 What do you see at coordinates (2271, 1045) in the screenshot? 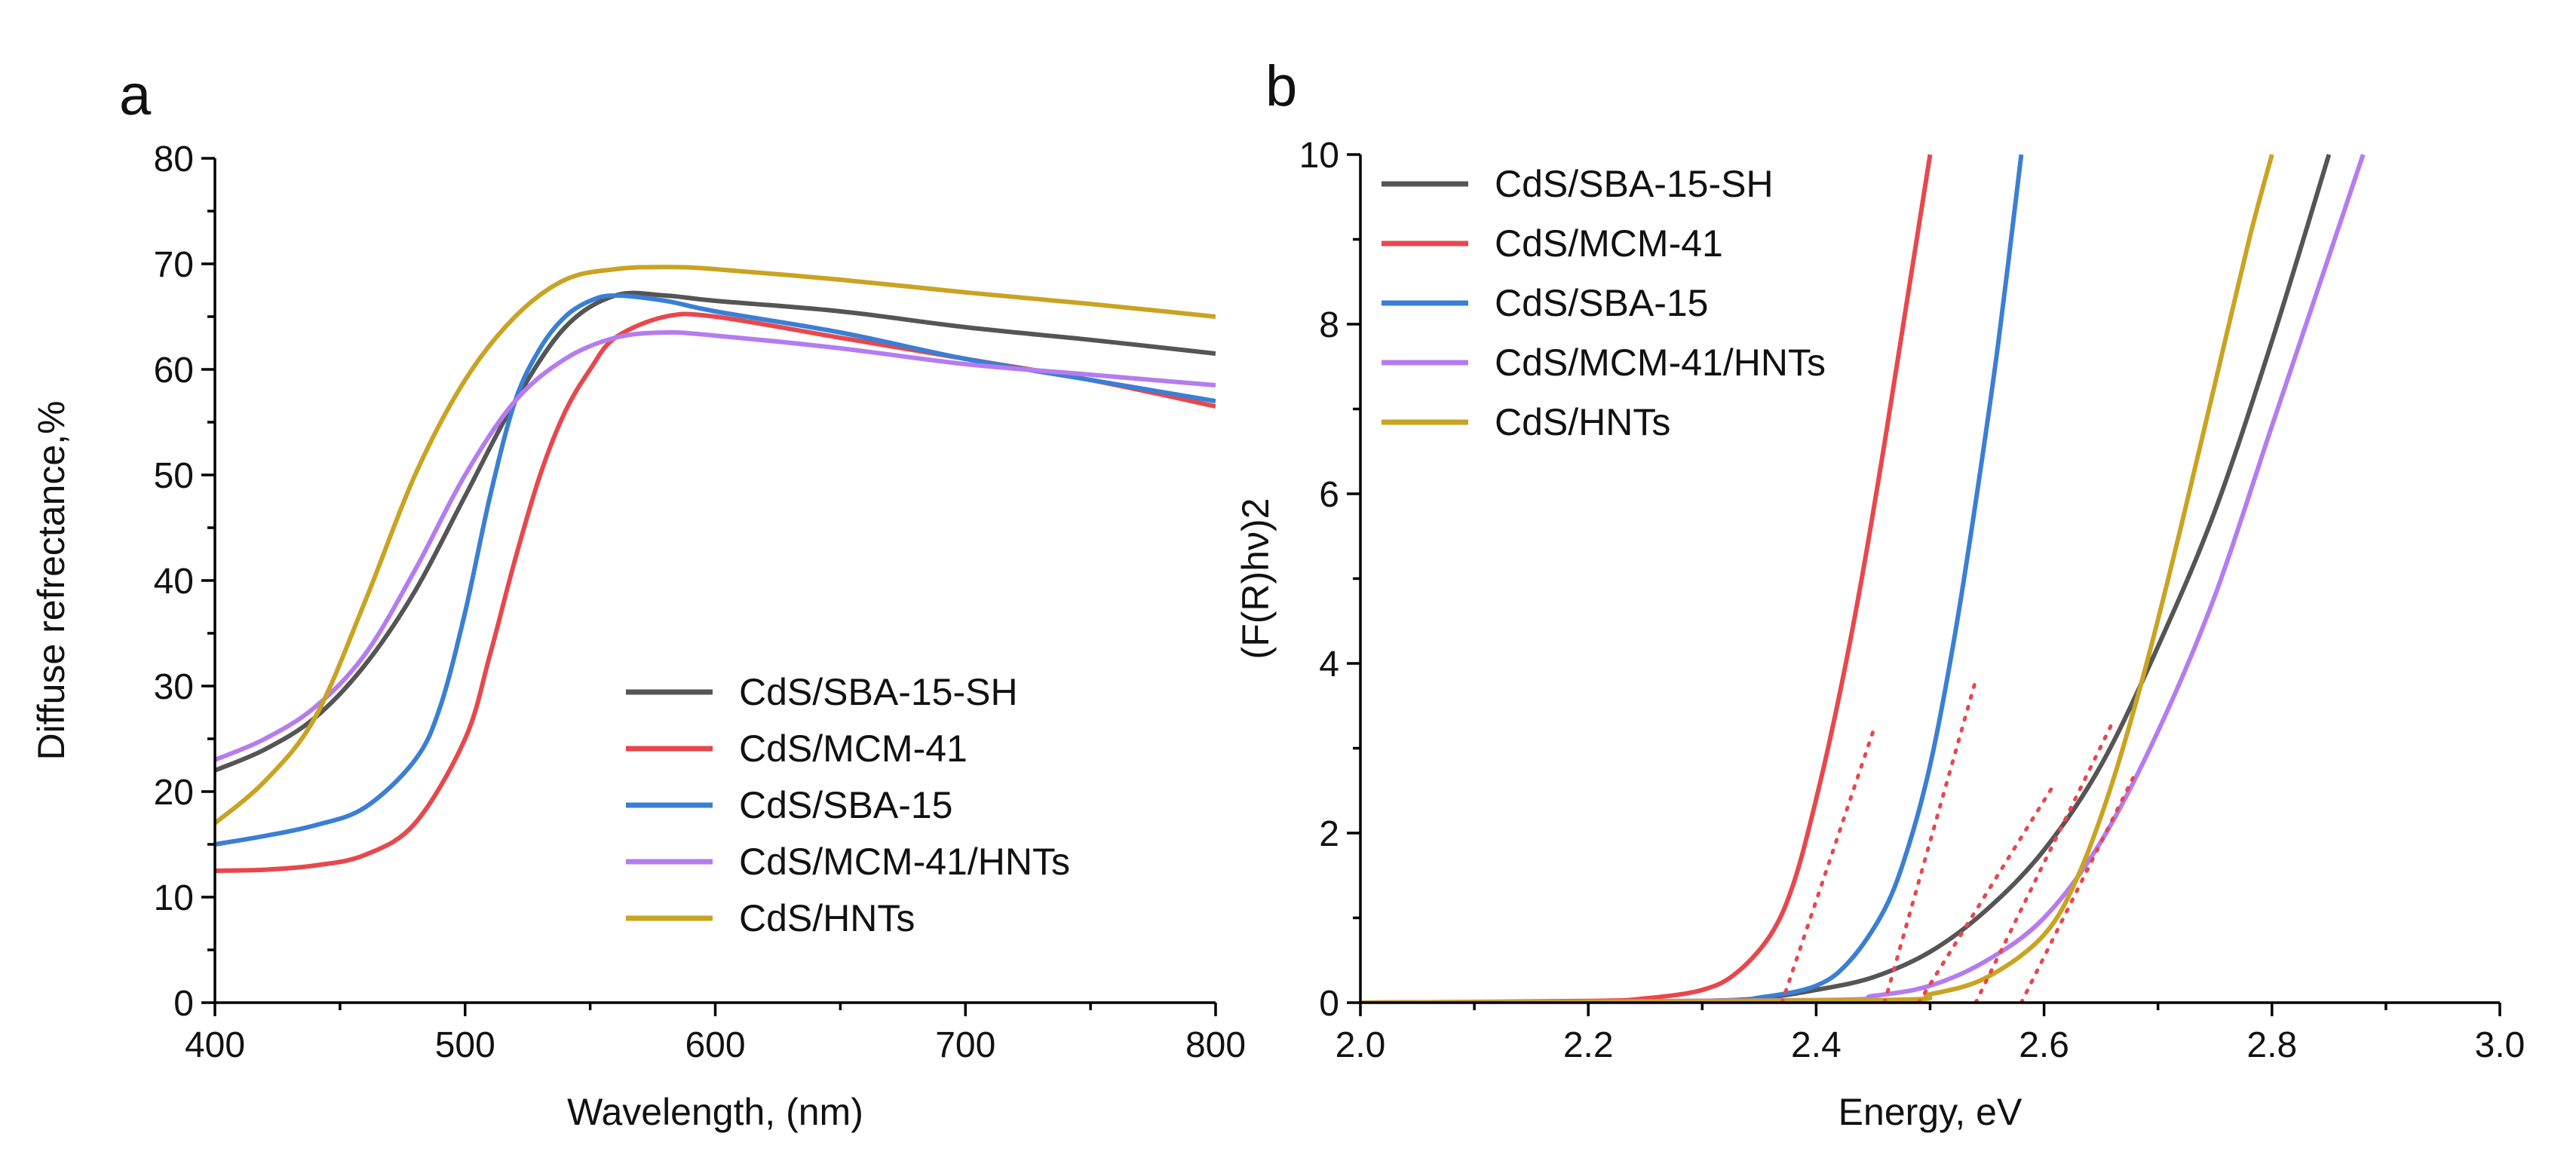
I see `x-tick-label: 2.8` at bounding box center [2271, 1045].